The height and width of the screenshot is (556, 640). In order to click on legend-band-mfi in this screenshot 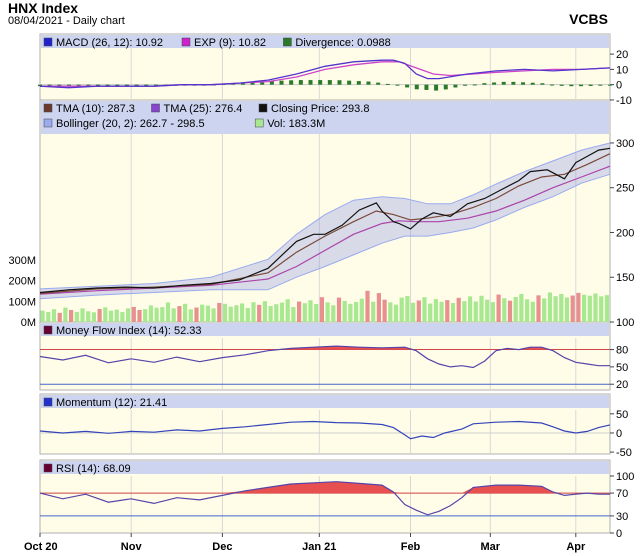, I will do `click(325, 329)`.